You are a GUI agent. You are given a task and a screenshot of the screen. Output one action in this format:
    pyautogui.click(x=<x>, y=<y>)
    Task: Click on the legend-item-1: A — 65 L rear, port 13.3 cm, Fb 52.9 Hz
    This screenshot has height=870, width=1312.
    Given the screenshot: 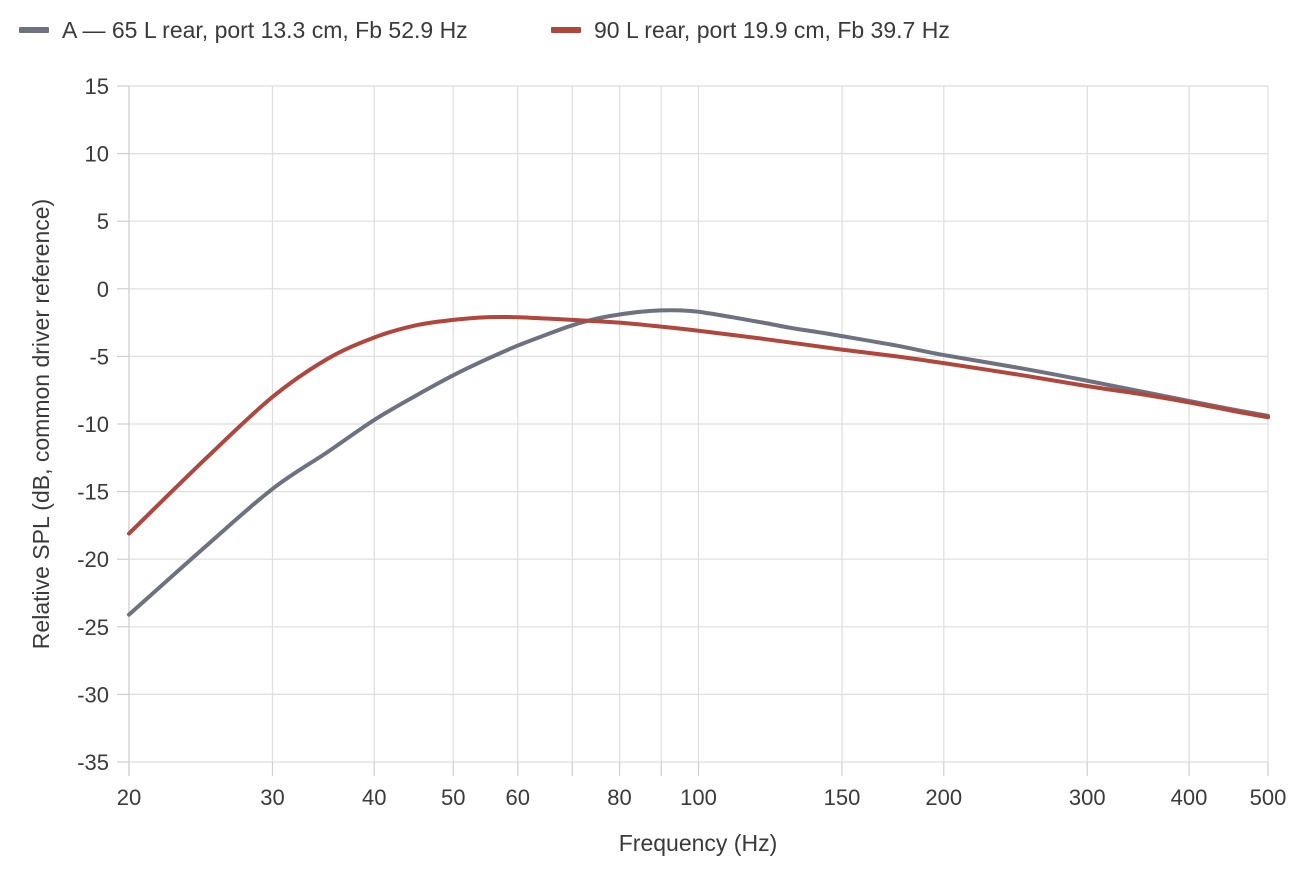 What is the action you would take?
    pyautogui.click(x=243, y=30)
    